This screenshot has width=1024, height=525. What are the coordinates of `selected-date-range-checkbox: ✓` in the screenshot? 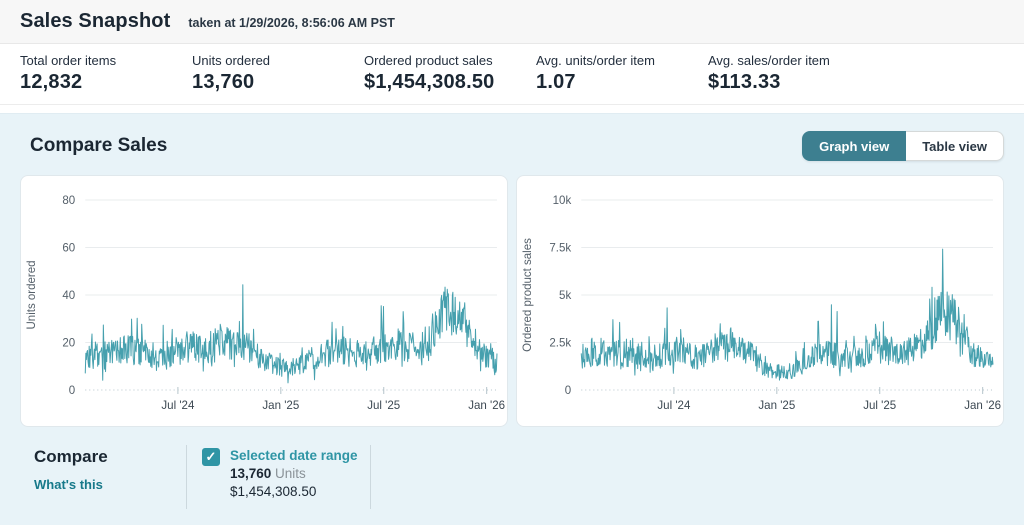 It's located at (211, 457).